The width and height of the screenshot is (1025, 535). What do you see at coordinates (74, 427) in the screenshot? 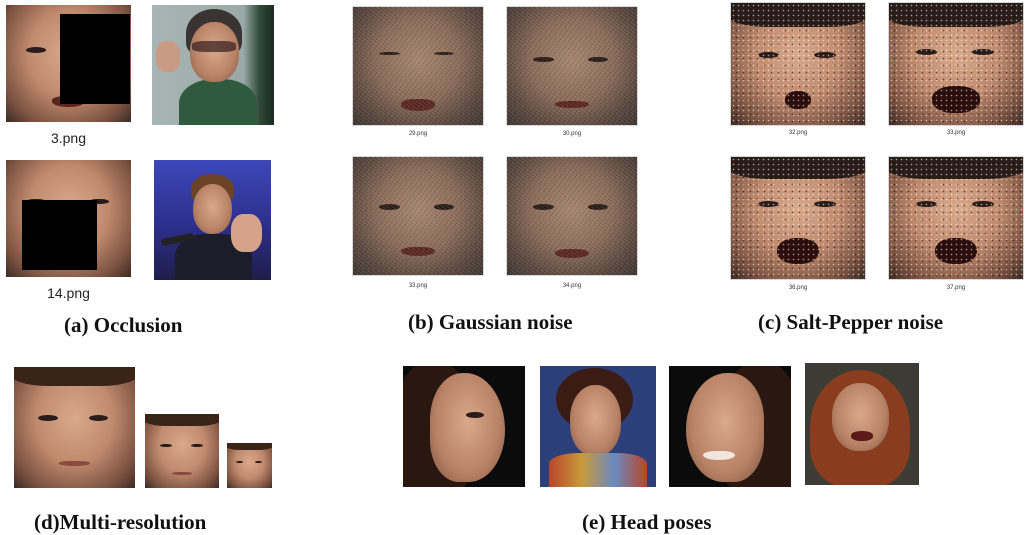
I see `face-resolution-large` at bounding box center [74, 427].